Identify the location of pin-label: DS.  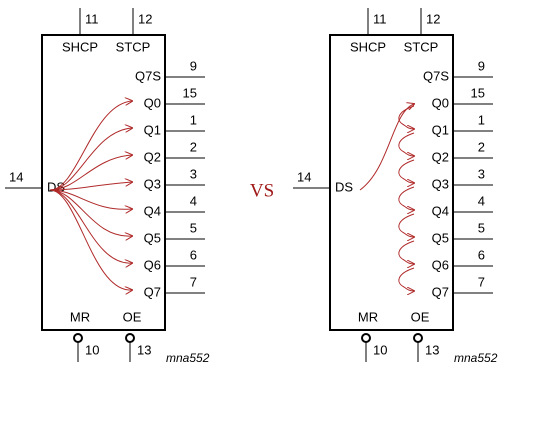
(344, 186).